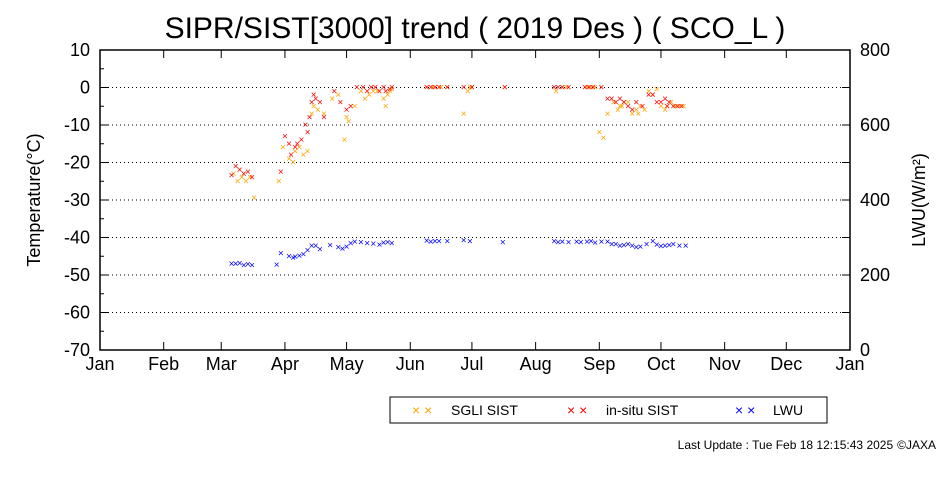  Describe the element at coordinates (875, 50) in the screenshot. I see `y-right-tick-label: 800` at that location.